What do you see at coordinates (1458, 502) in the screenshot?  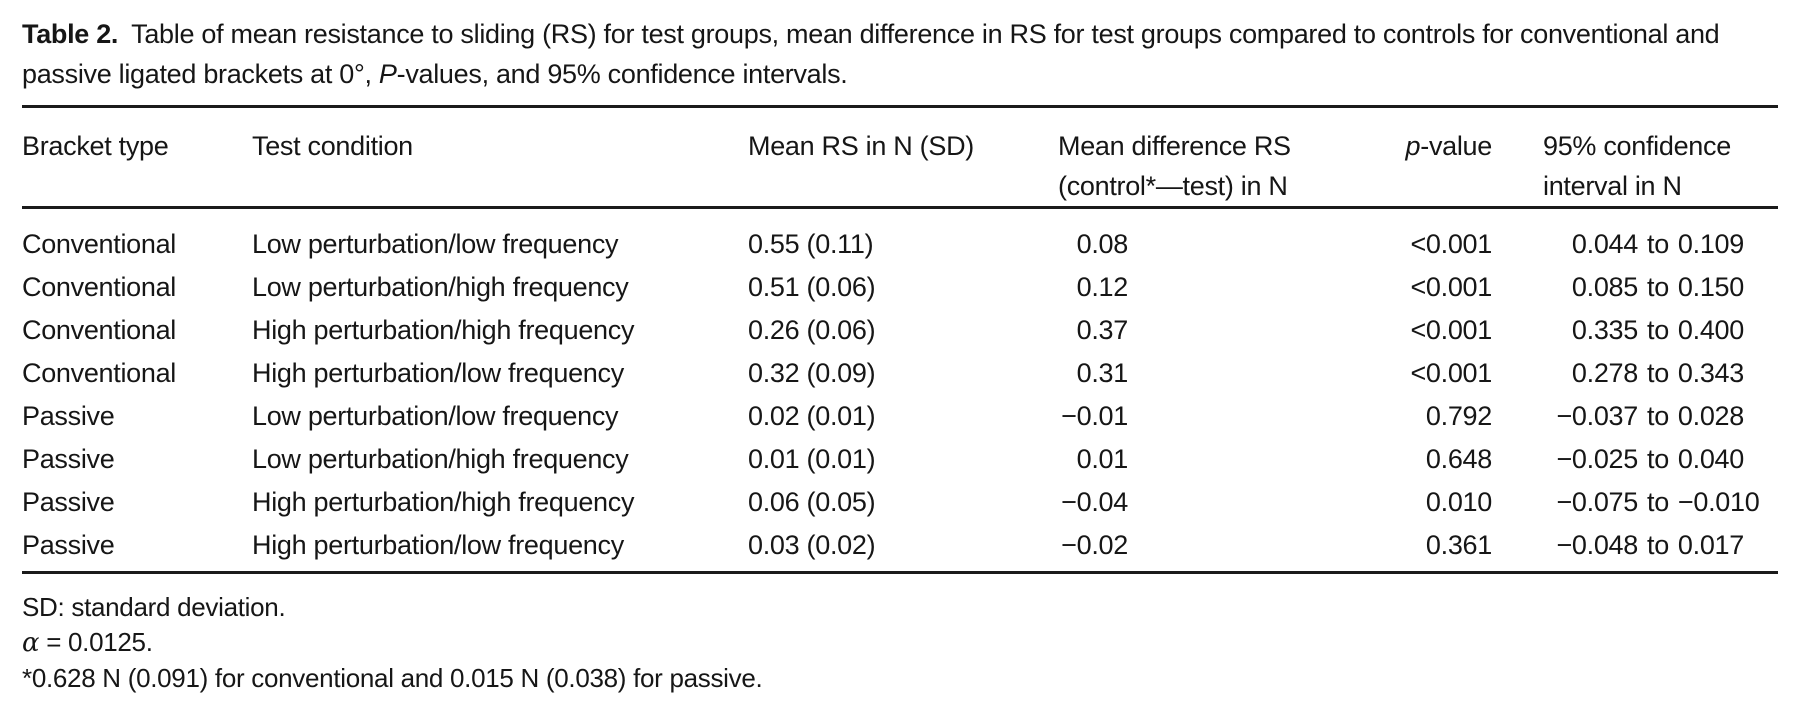 I see `cell-p-value: 0.010` at bounding box center [1458, 502].